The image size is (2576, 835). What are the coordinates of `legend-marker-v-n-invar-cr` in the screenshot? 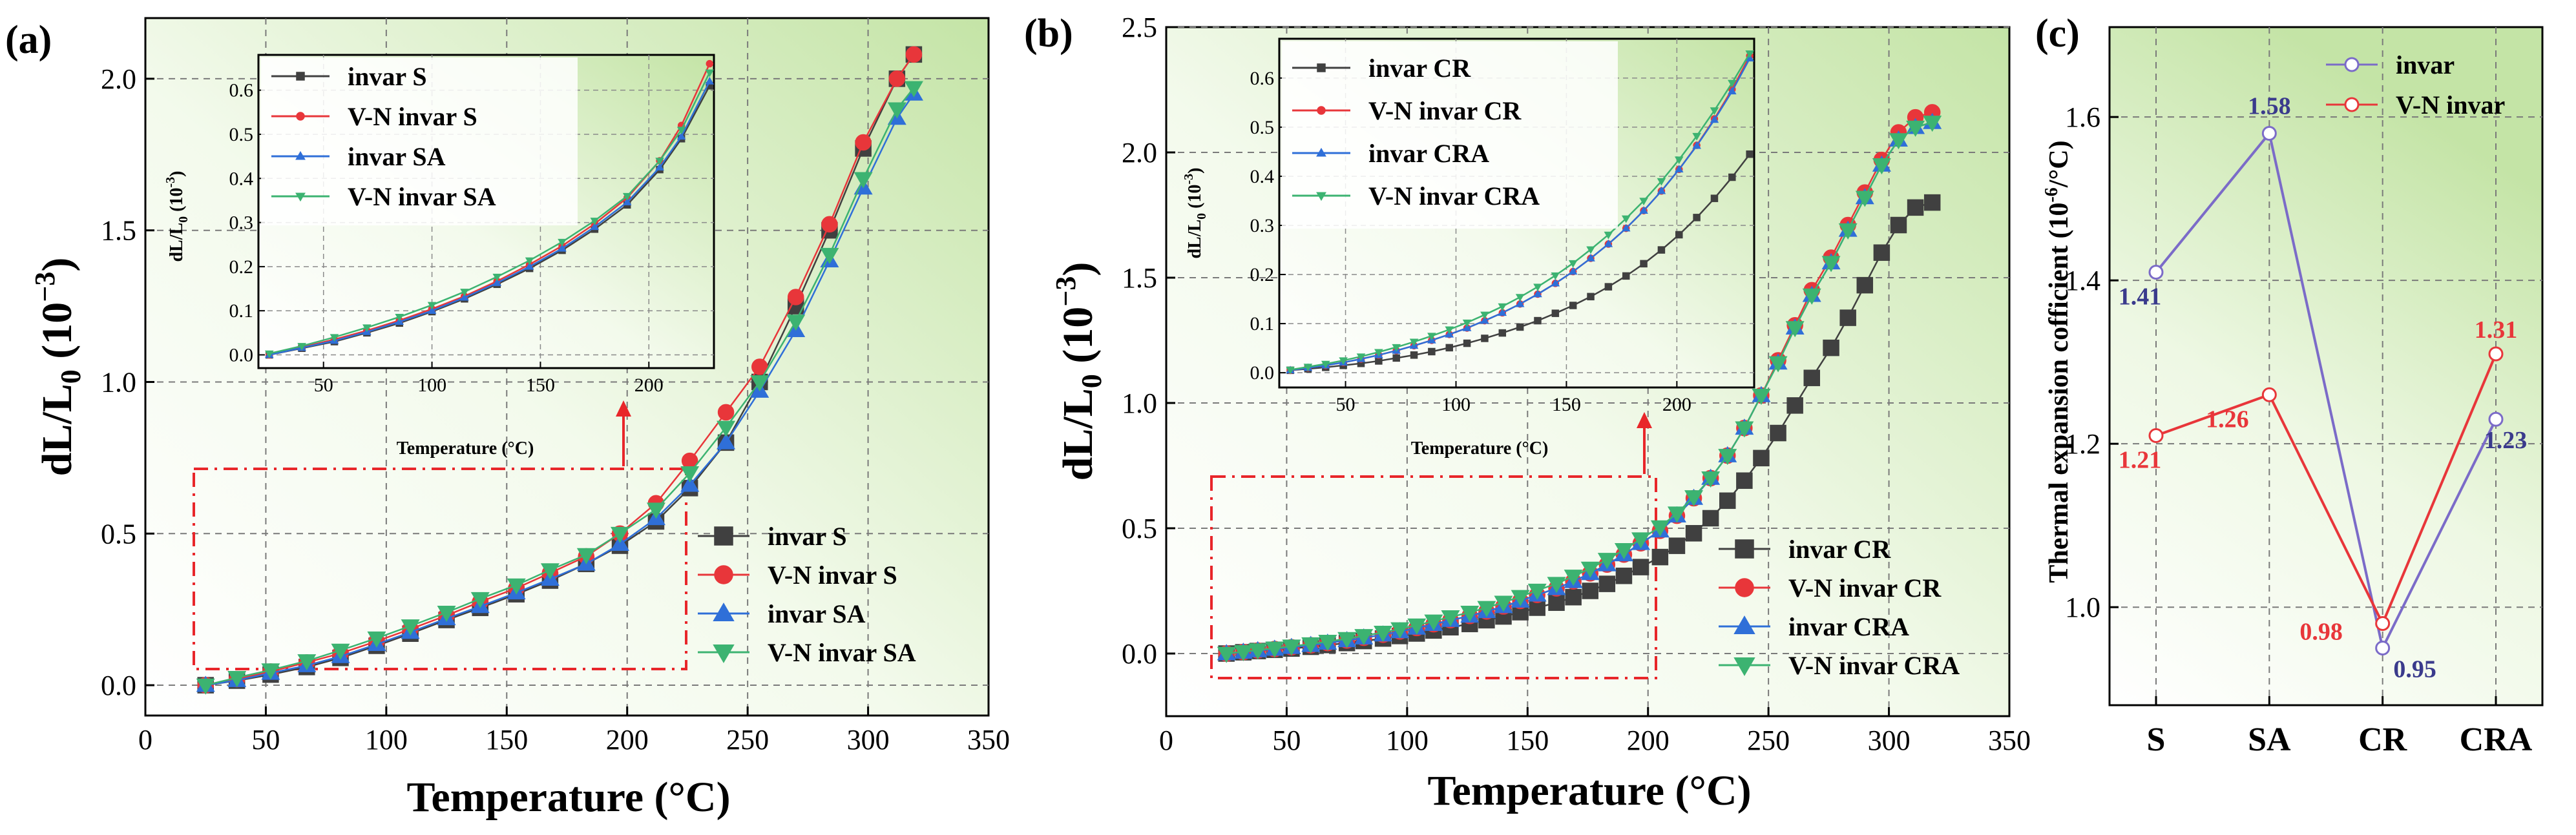 It's located at (1321, 110).